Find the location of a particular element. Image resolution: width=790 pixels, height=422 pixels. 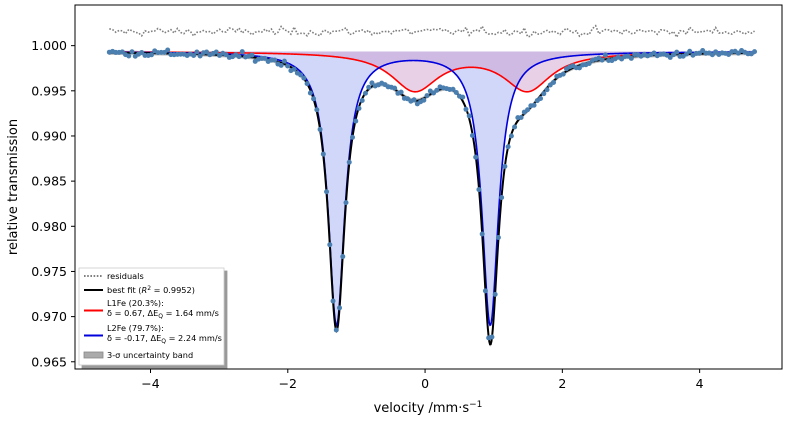

legend-label-uncertainty: 3-σ uncertainty band is located at coordinates (150, 355).